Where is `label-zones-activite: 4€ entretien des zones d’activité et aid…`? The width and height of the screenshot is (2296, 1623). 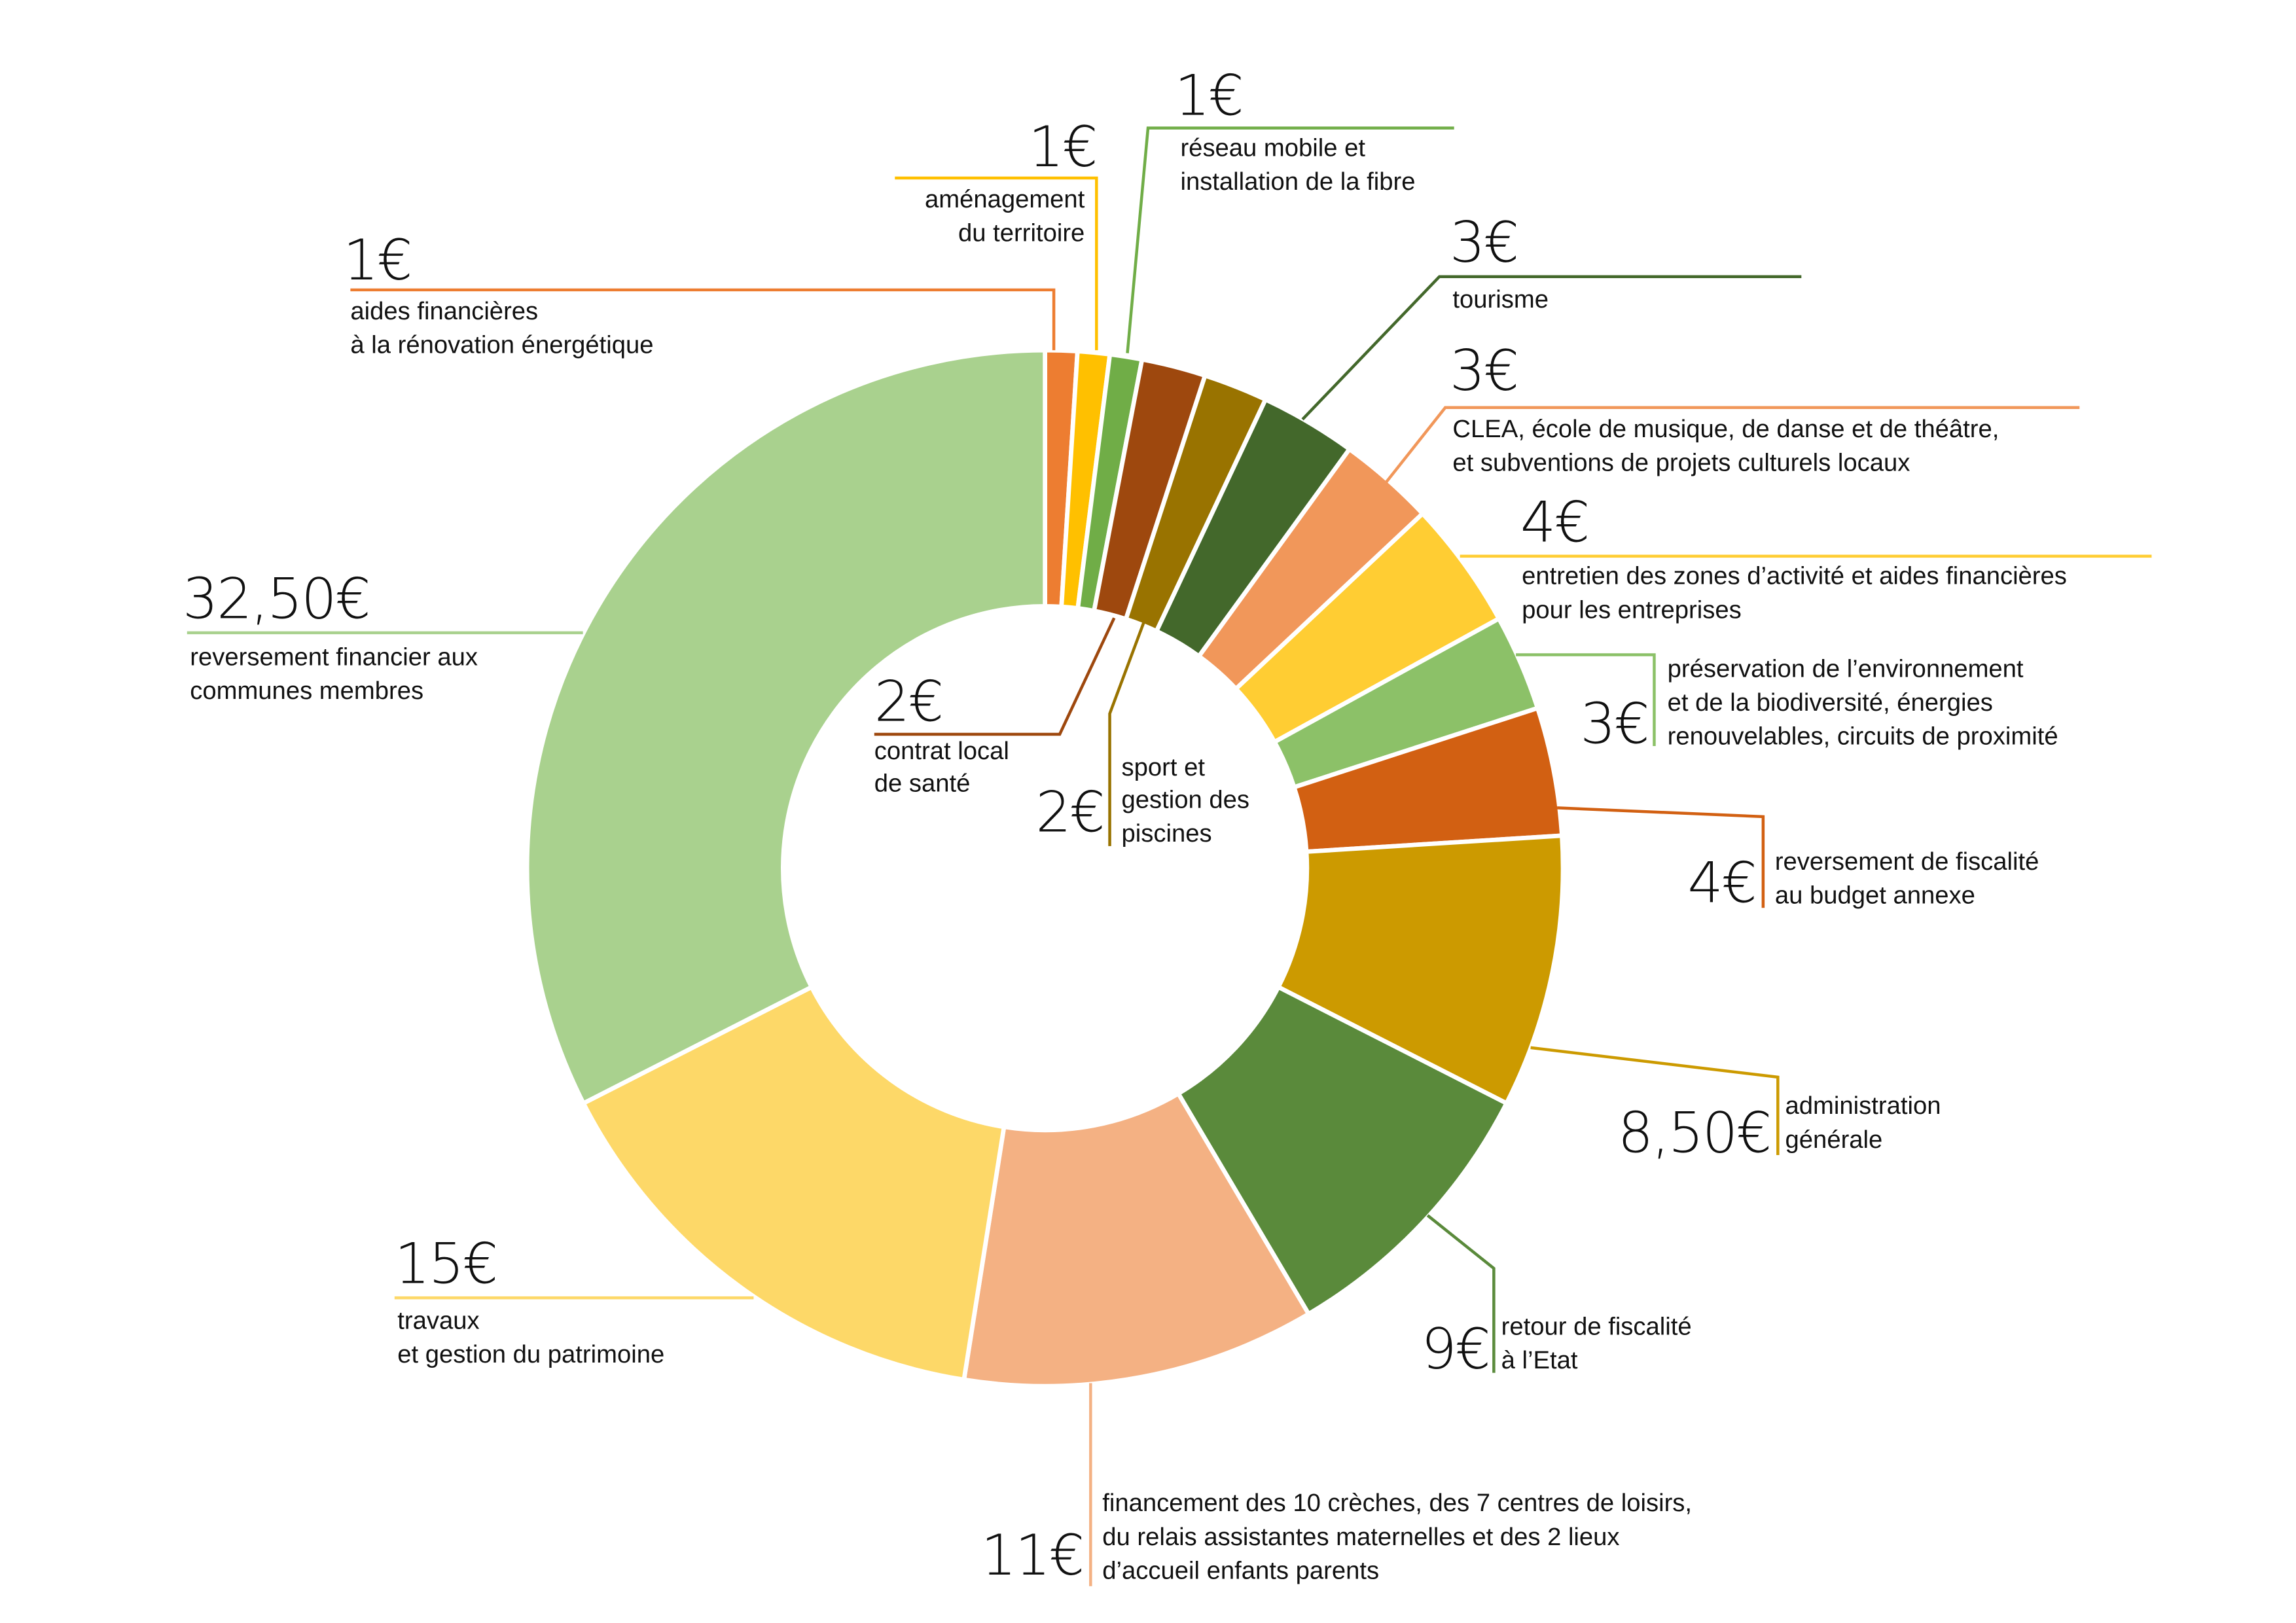 label-zones-activite: 4€ entretien des zones d’activité et aid… is located at coordinates (1794, 557).